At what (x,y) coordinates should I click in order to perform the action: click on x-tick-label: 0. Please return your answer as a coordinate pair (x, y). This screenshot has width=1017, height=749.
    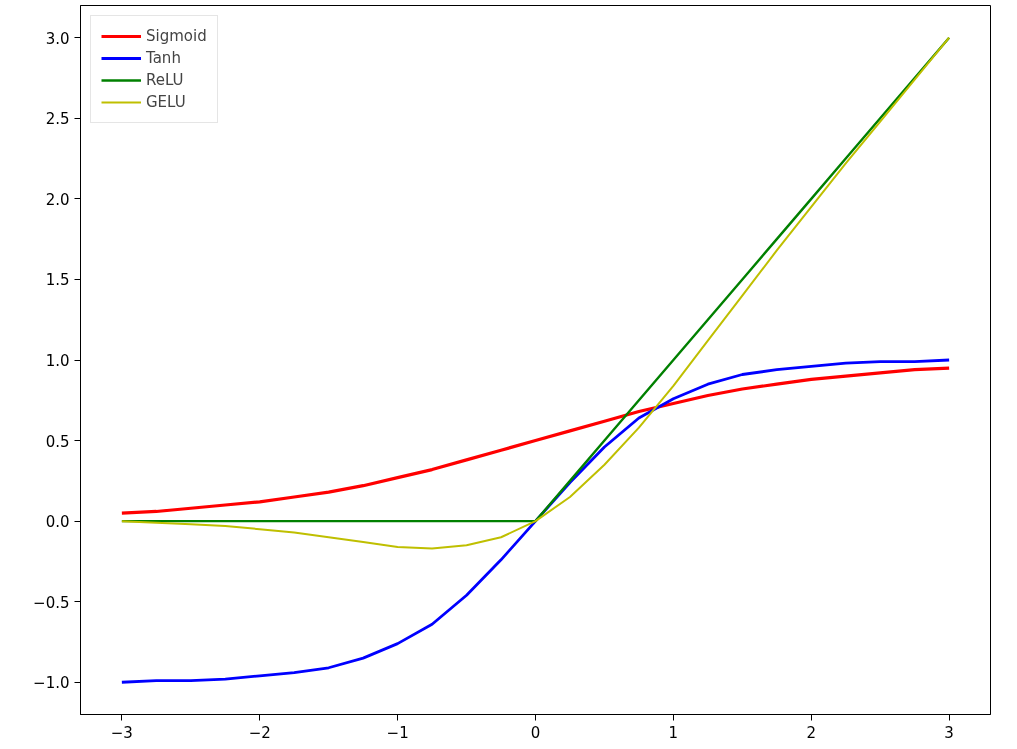
    Looking at the image, I should click on (535, 732).